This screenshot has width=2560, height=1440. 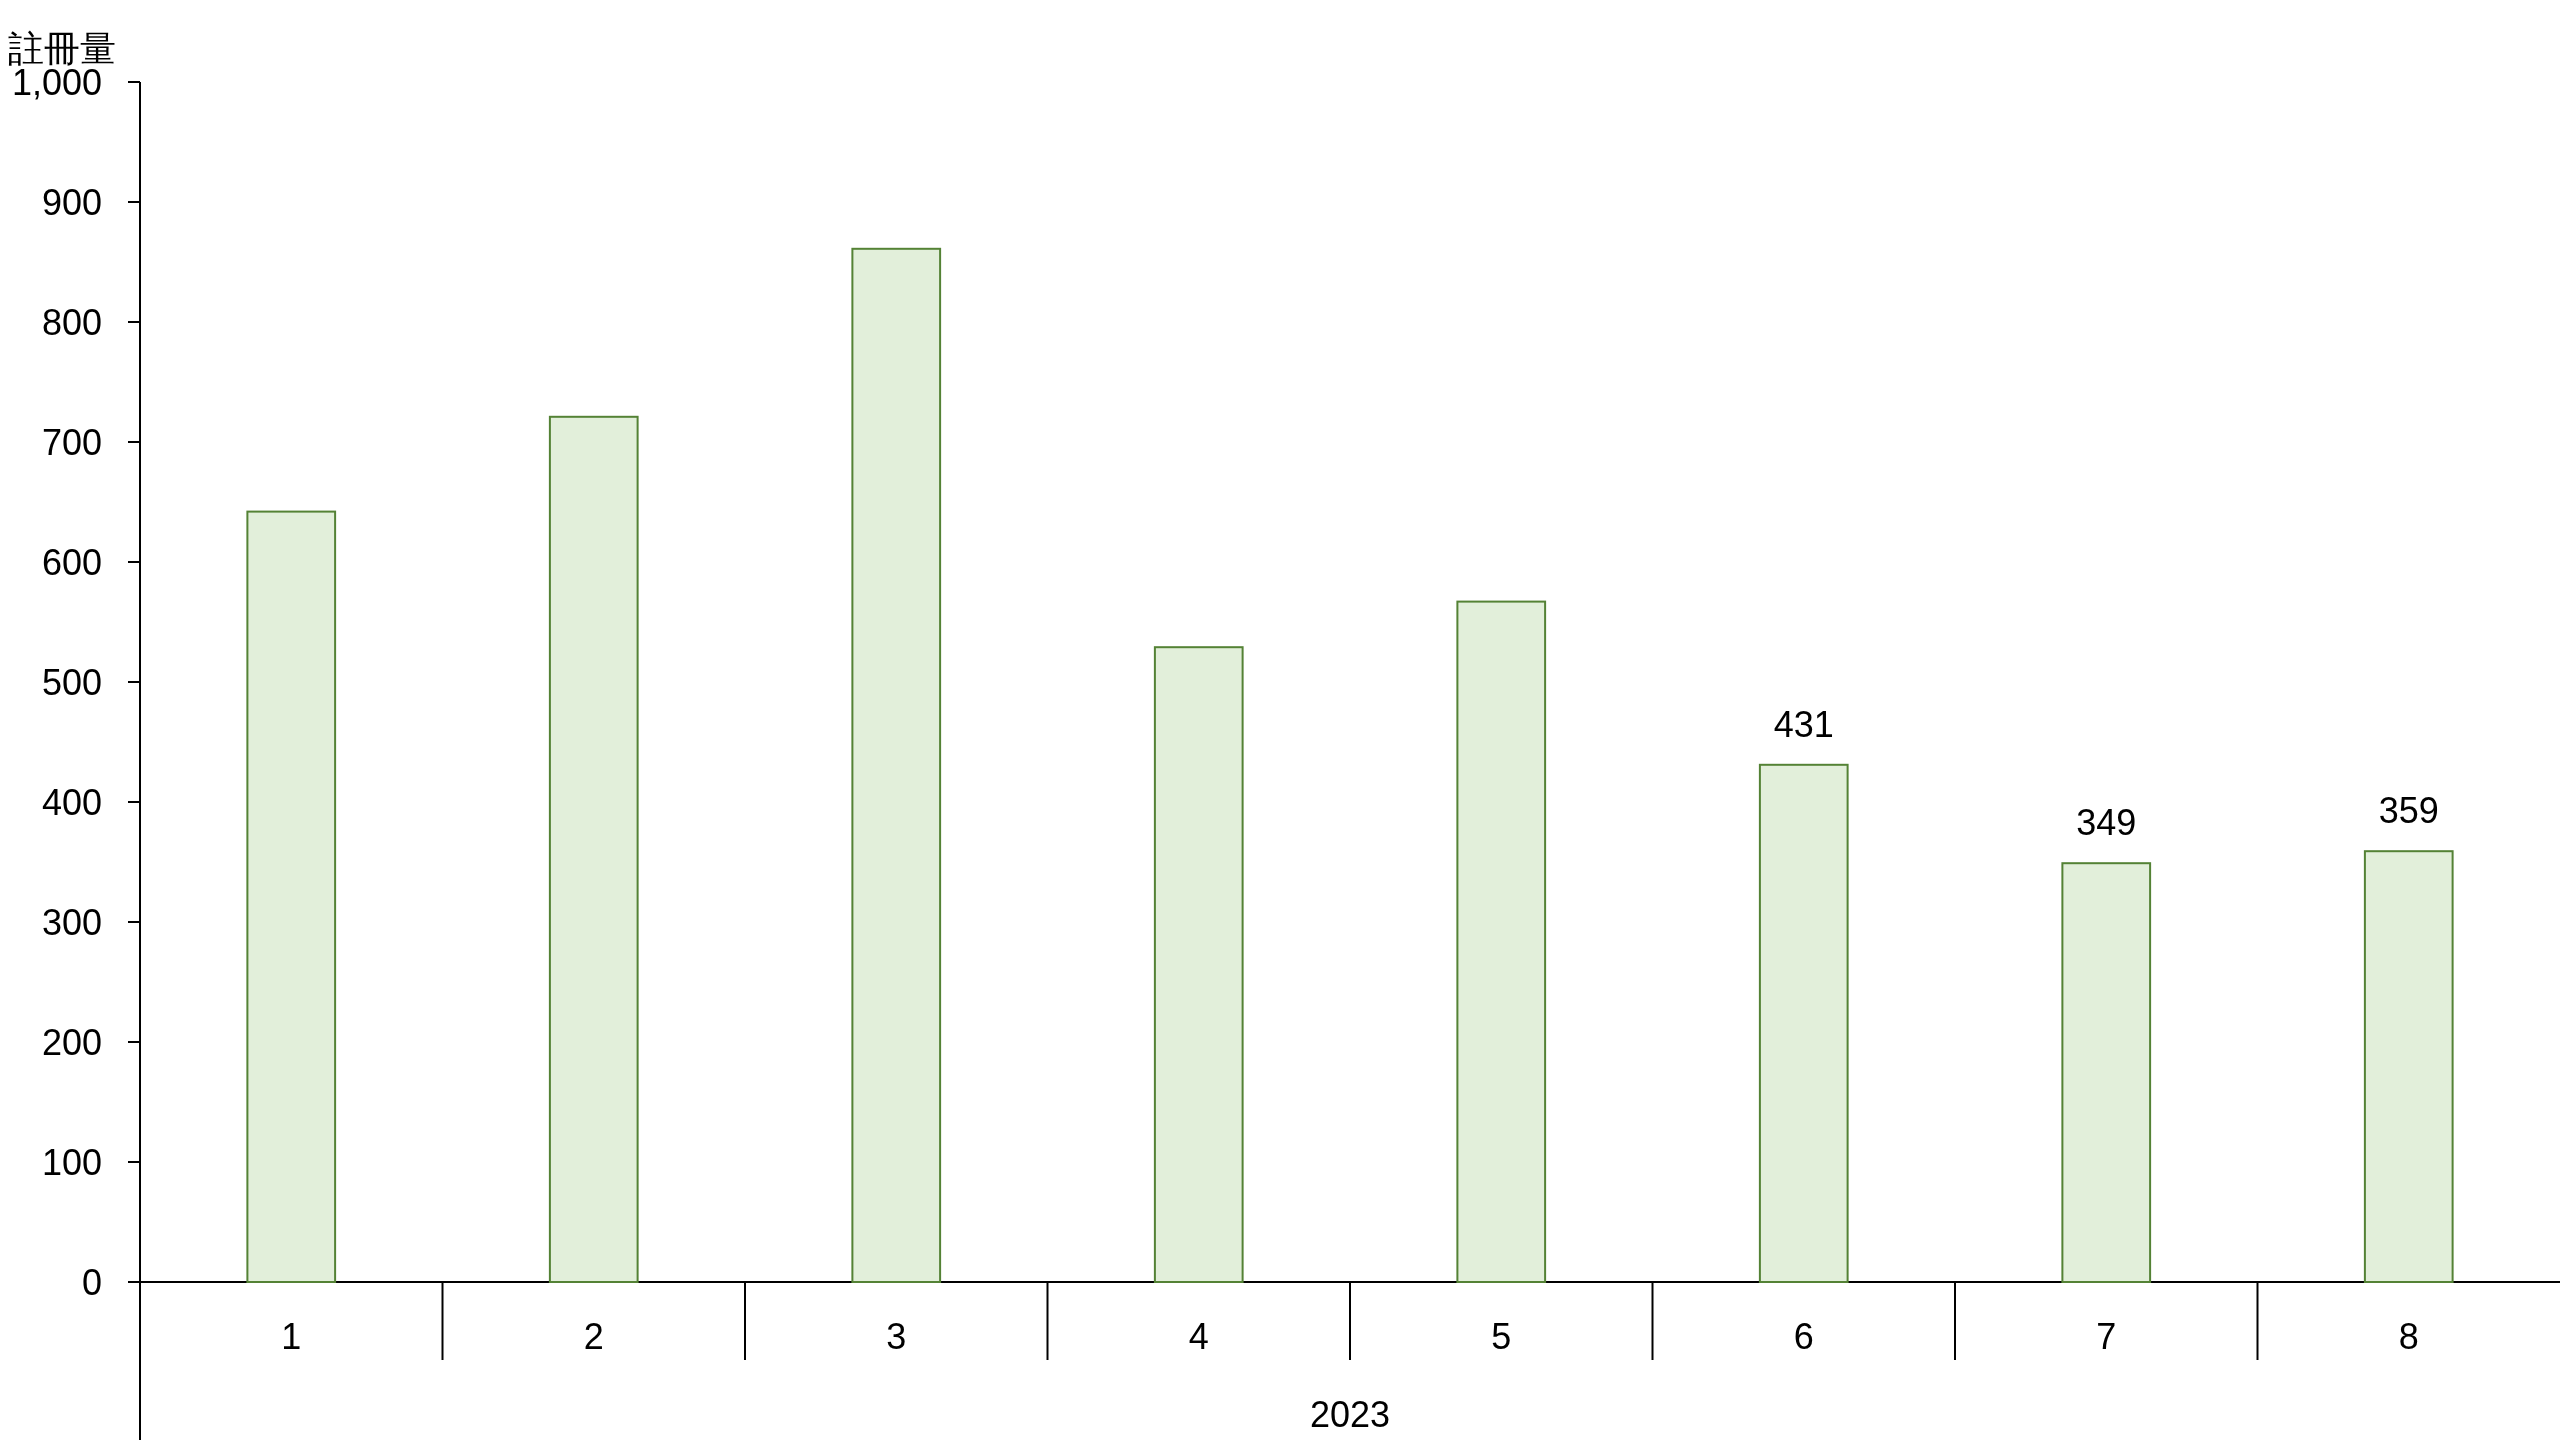 What do you see at coordinates (1803, 724) in the screenshot?
I see `data-label: 431` at bounding box center [1803, 724].